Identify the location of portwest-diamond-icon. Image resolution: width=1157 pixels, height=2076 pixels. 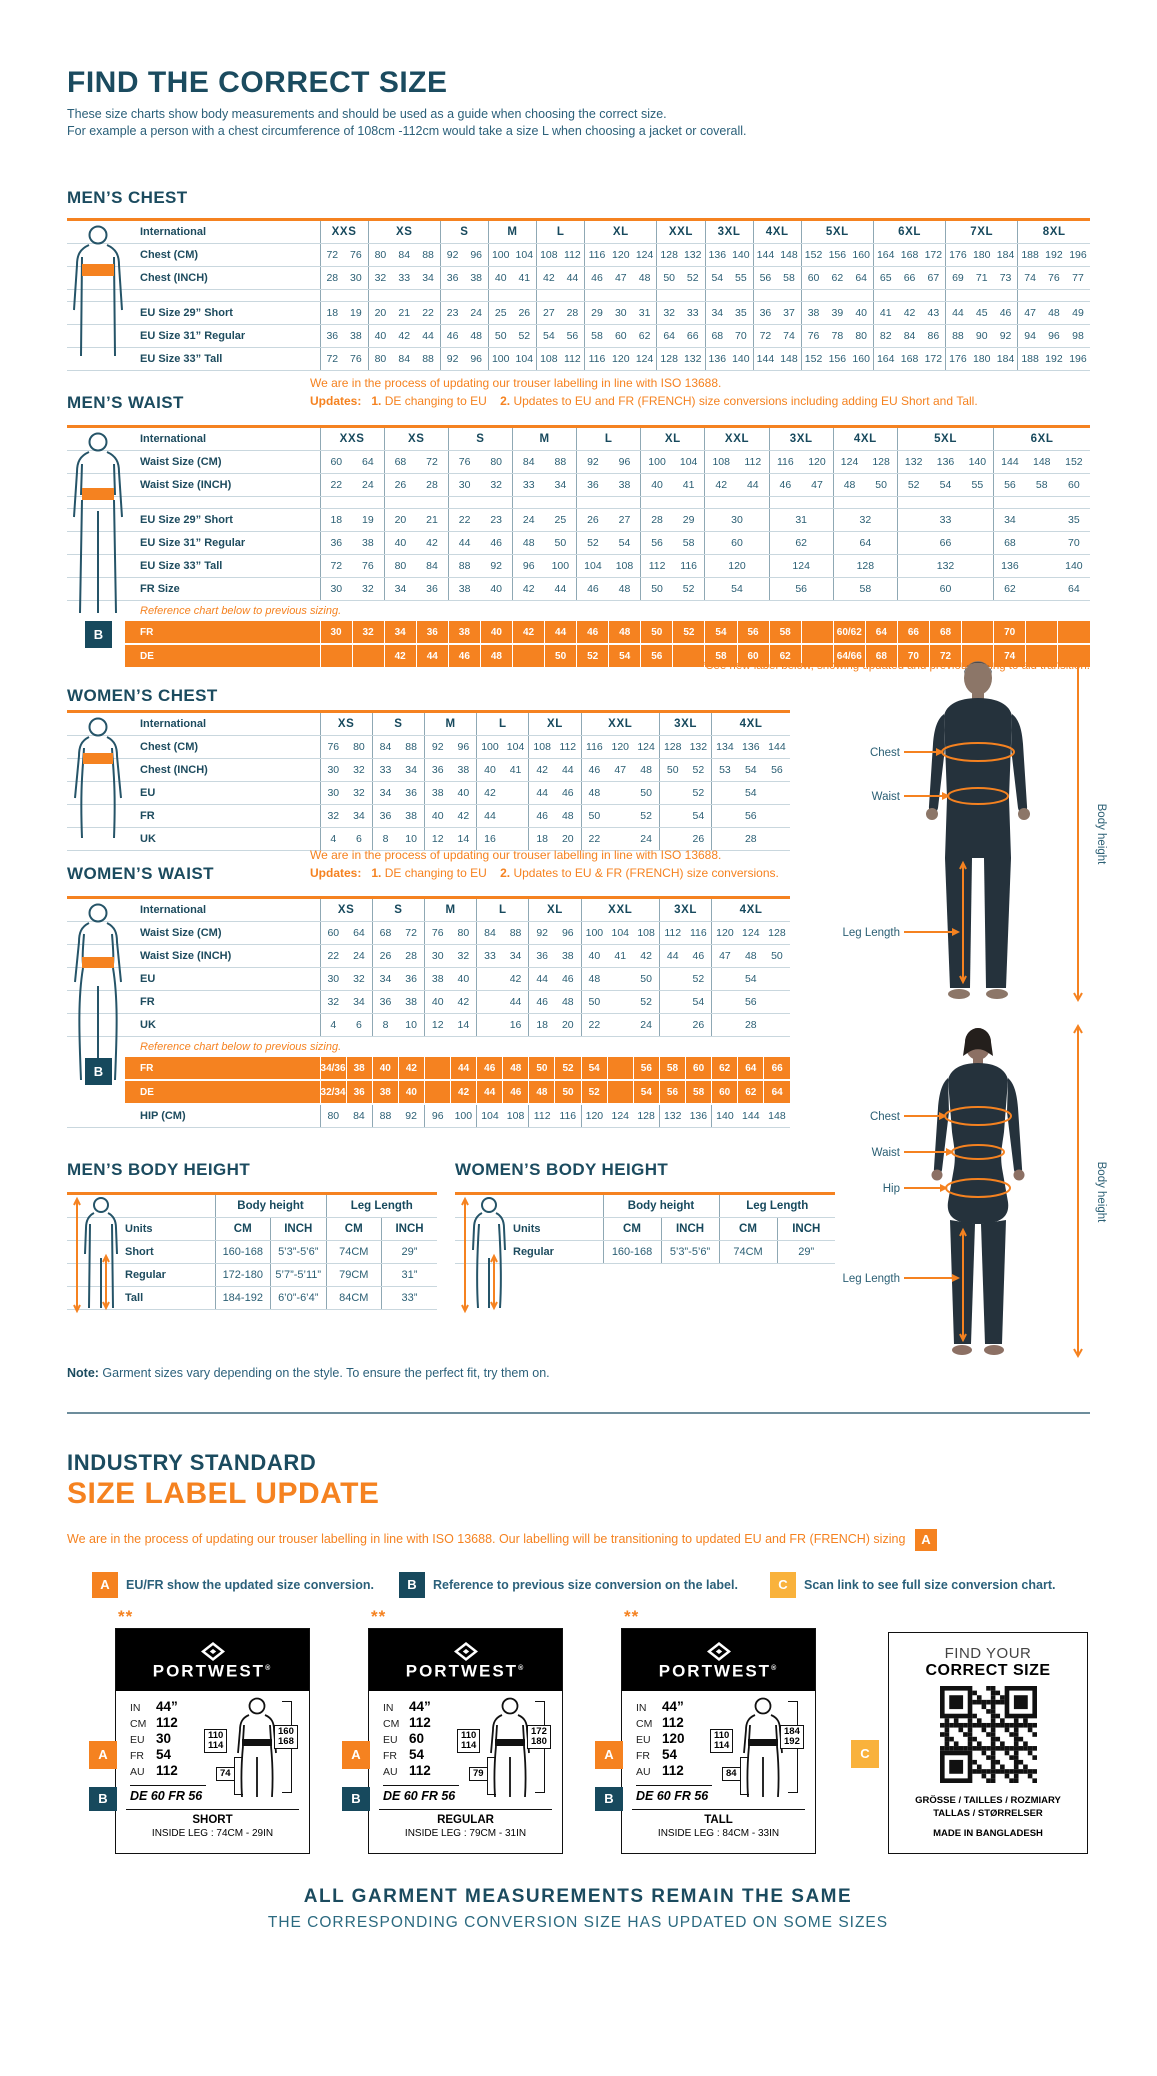
(212, 1651).